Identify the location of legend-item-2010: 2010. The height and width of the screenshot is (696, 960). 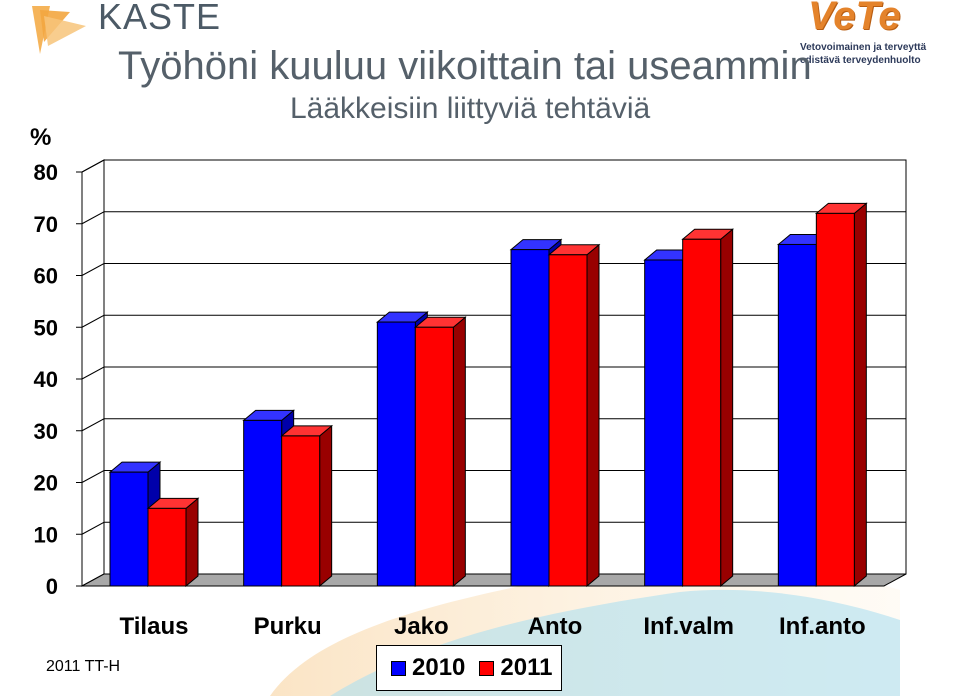
(428, 668).